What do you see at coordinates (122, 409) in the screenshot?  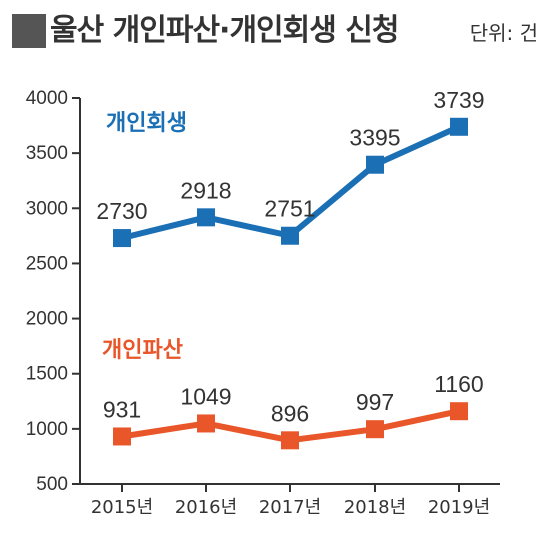 I see `data-label: 931` at bounding box center [122, 409].